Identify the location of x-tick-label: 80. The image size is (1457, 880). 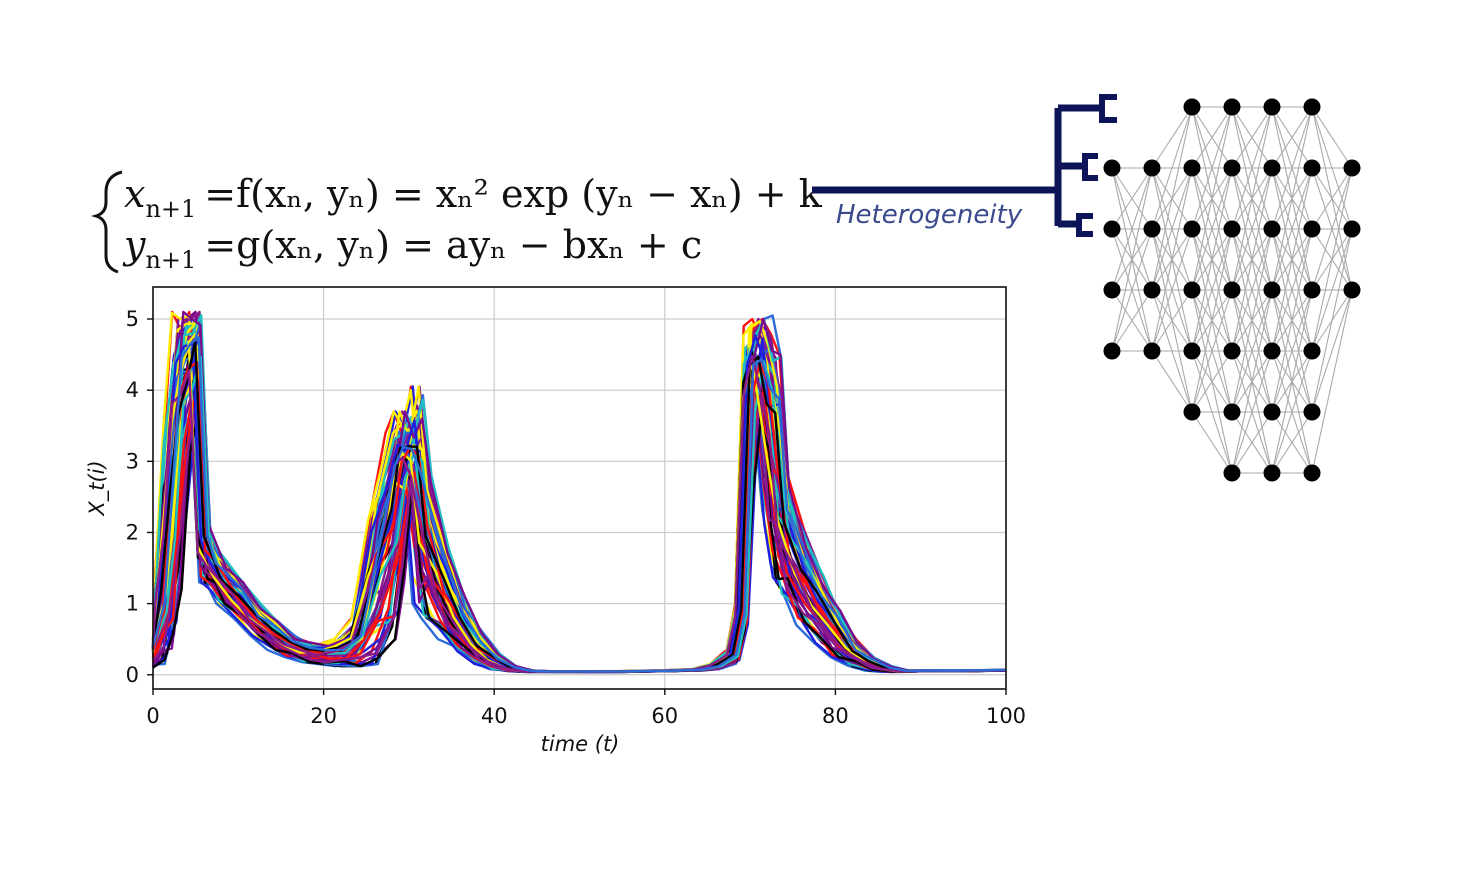
(835, 716).